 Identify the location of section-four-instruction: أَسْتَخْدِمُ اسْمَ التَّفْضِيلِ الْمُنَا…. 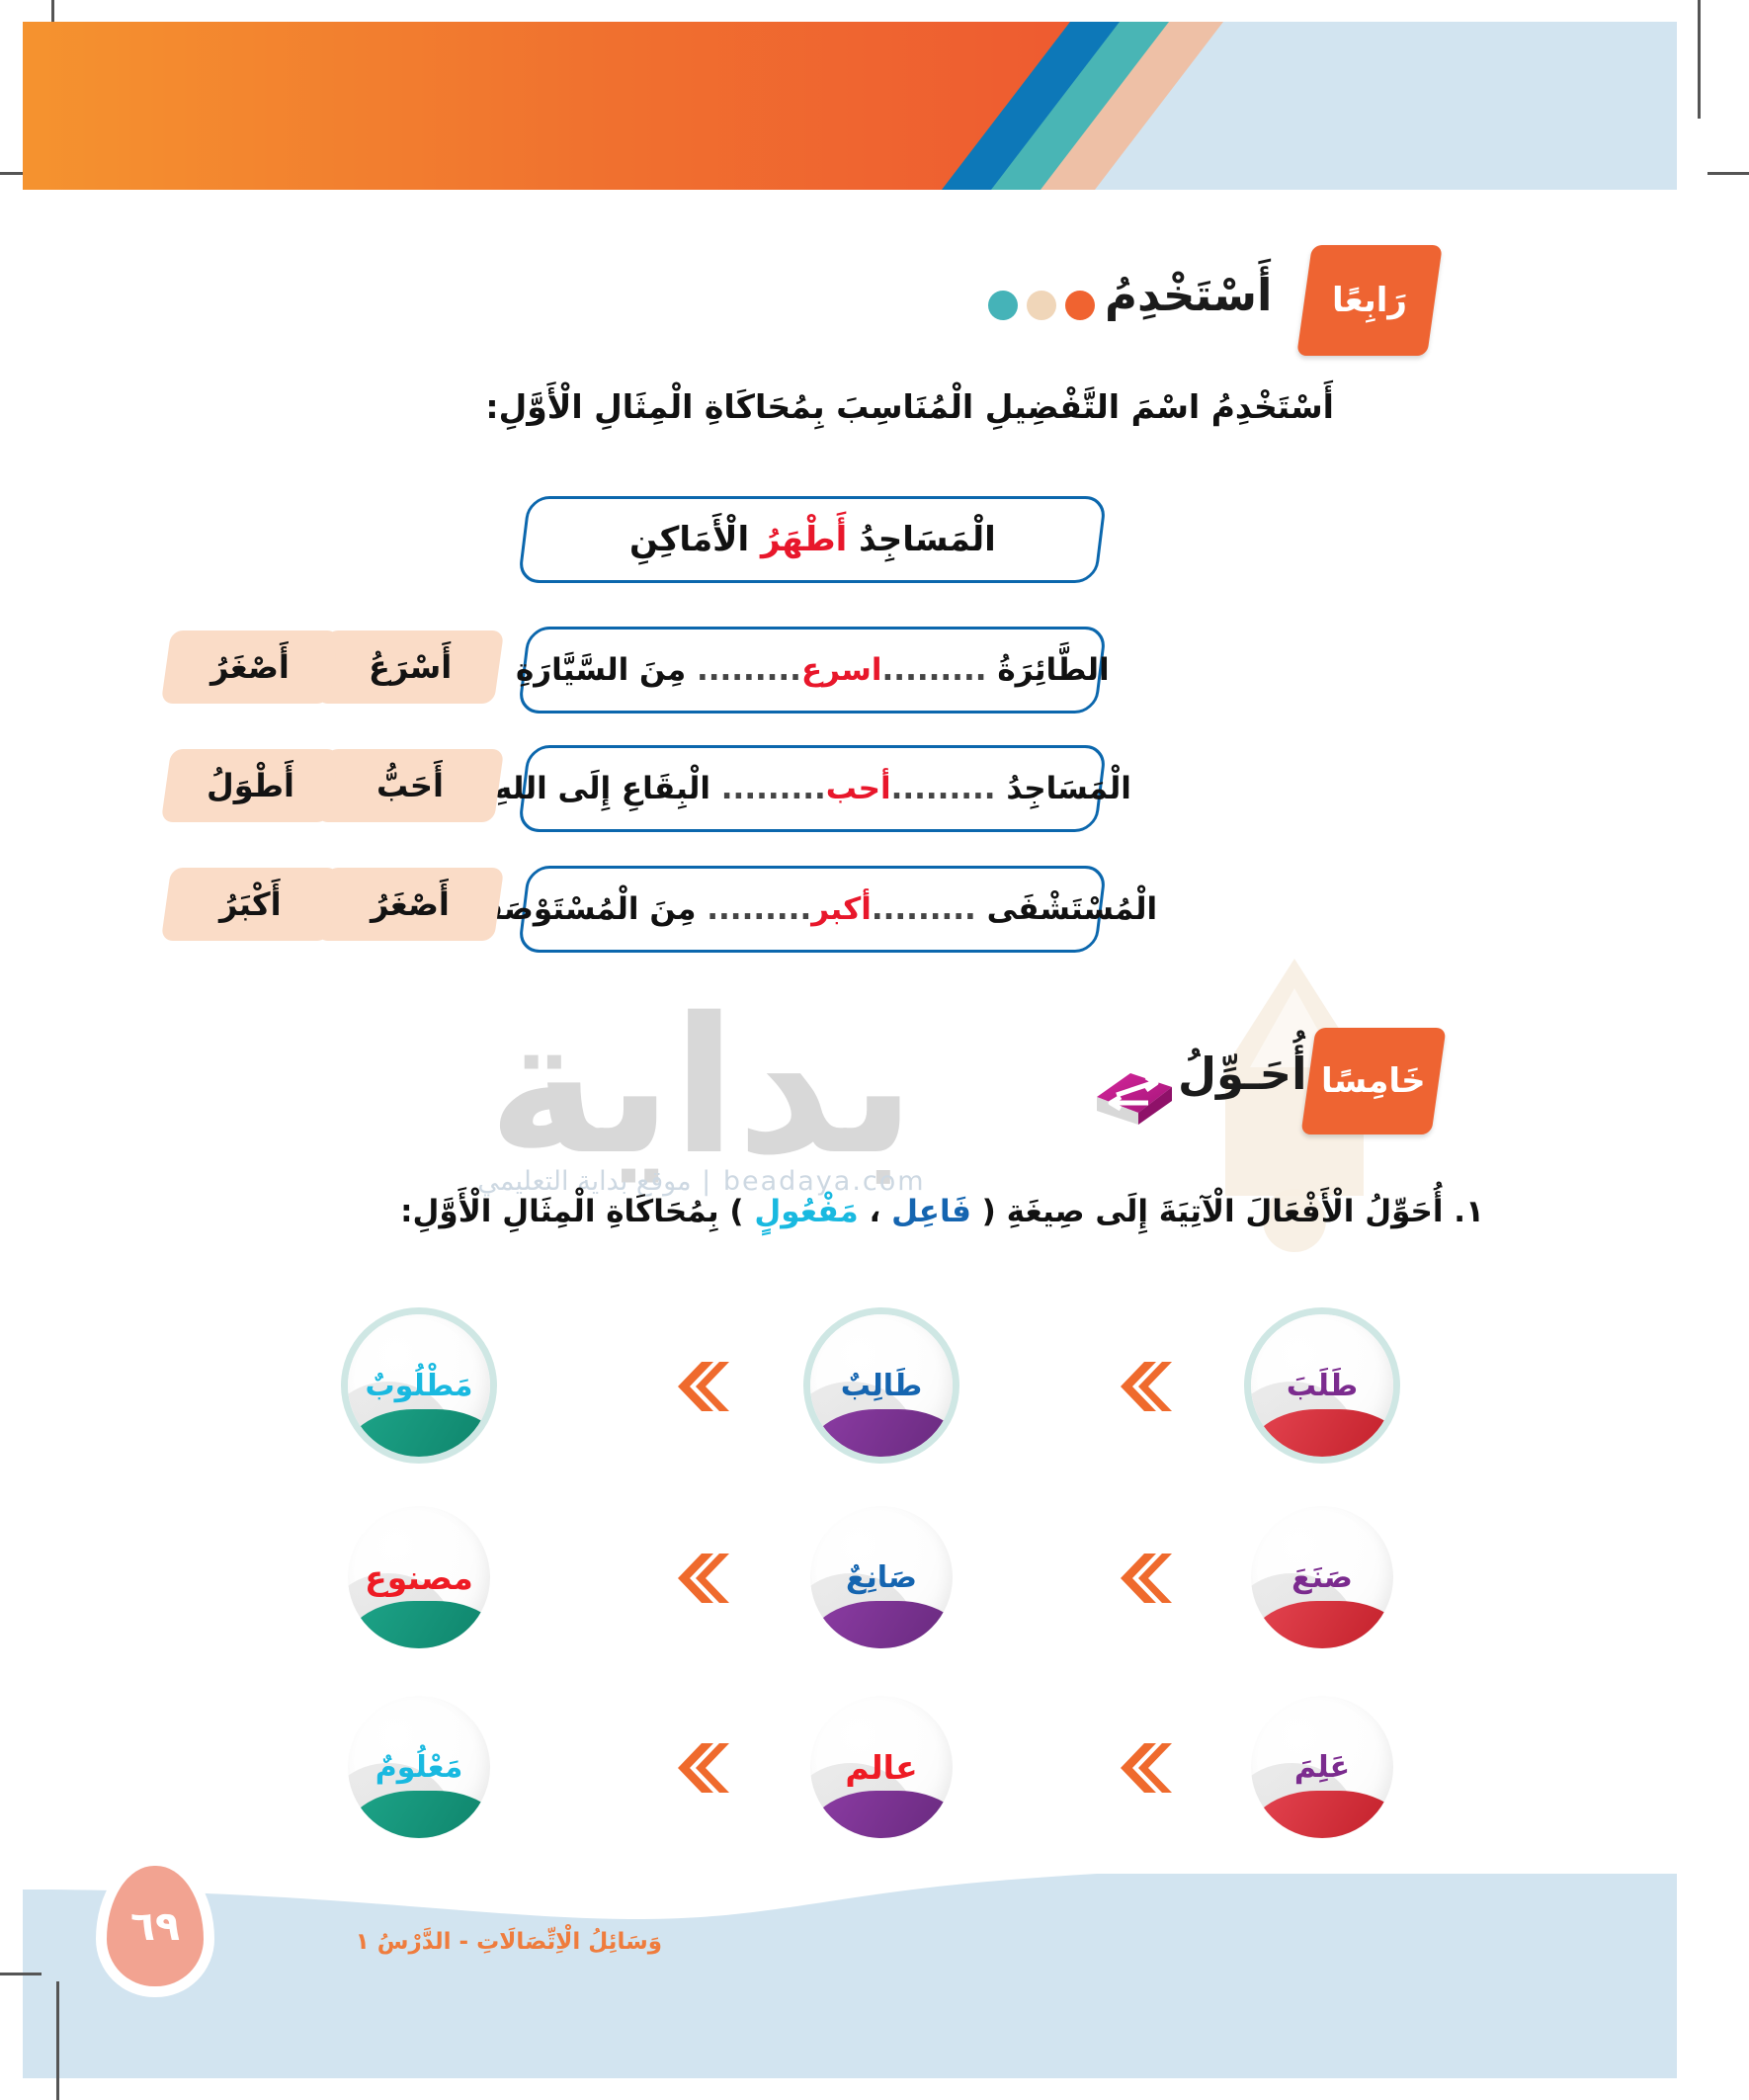
(910, 406).